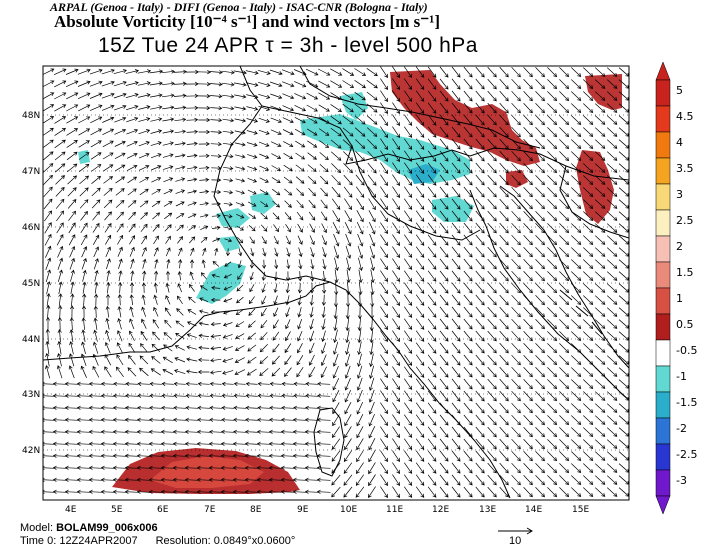 The height and width of the screenshot is (550, 712). I want to click on vorticity-negative-speck, so click(84, 157).